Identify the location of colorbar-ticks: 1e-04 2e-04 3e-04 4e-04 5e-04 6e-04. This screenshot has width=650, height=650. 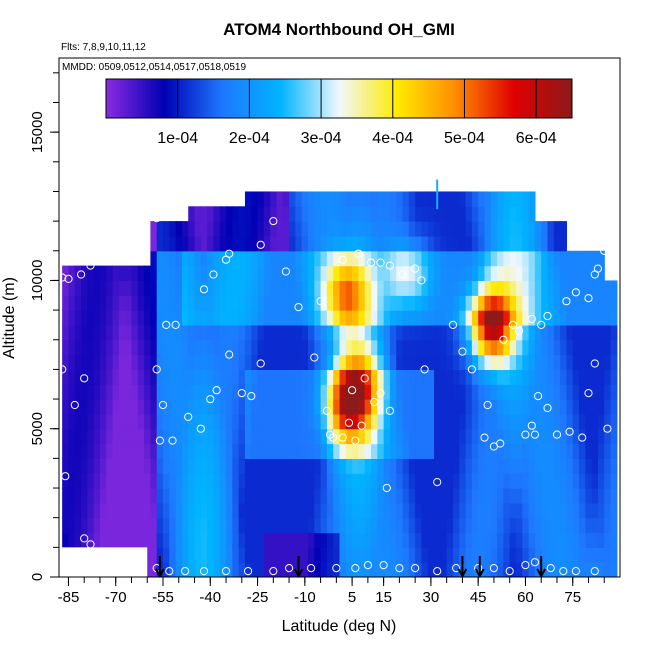
(357, 113).